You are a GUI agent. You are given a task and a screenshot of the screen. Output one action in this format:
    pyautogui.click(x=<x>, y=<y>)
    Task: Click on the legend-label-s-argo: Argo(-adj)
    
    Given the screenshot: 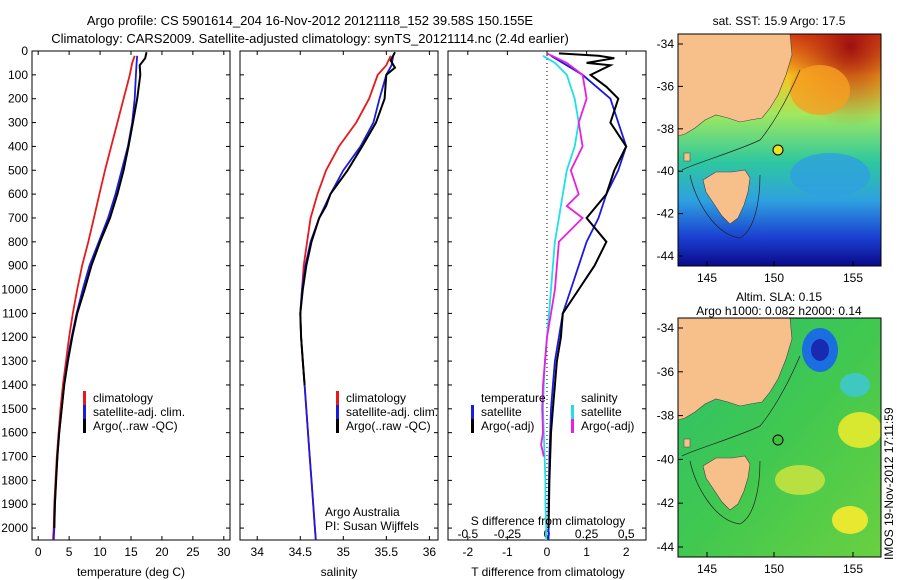 What is the action you would take?
    pyautogui.click(x=607, y=426)
    